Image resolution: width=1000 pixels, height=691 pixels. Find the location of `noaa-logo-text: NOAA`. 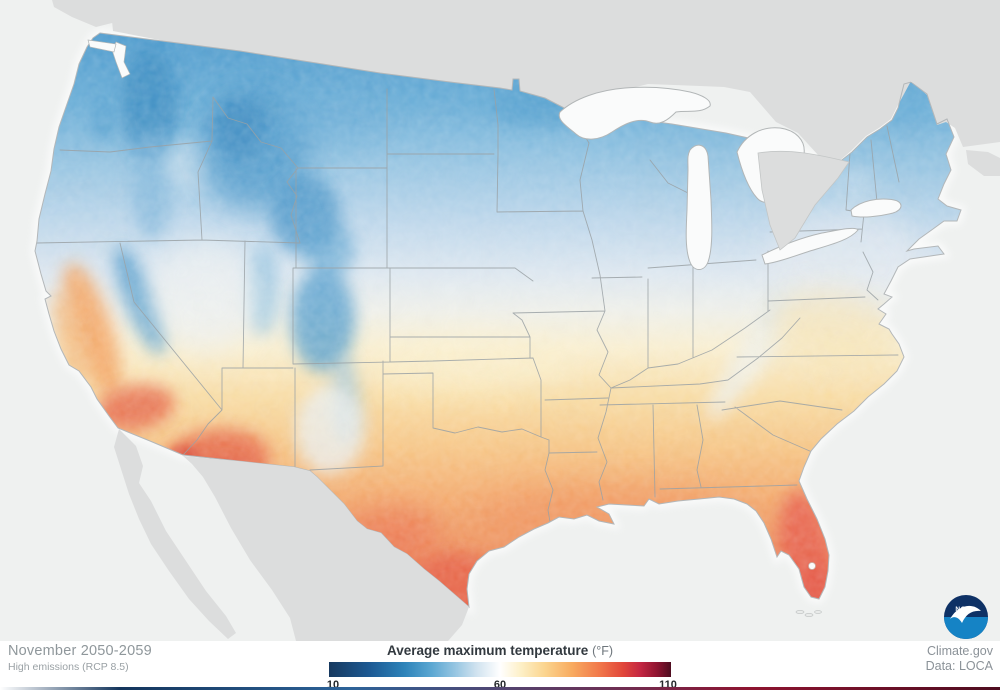

noaa-logo-text: NOAA is located at coordinates (965, 609).